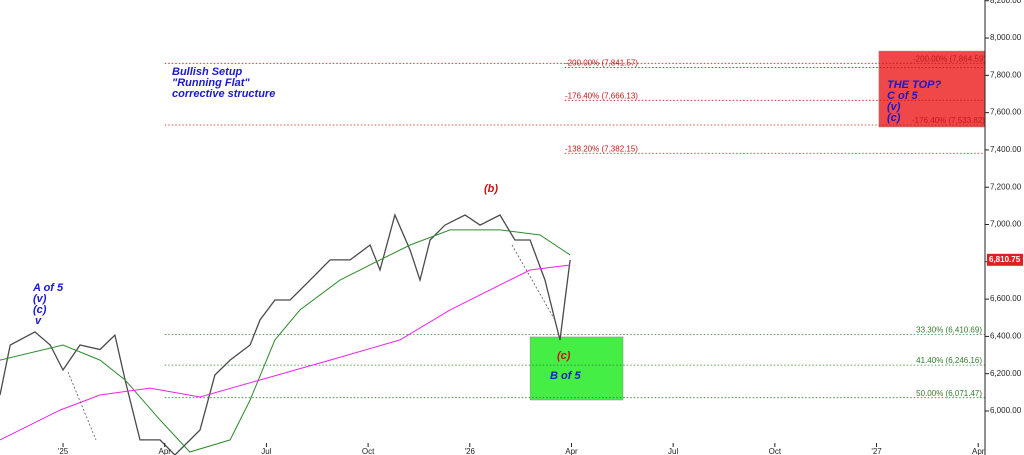  Describe the element at coordinates (1006, 410) in the screenshot. I see `y-tick-label: 6,000.00` at that location.